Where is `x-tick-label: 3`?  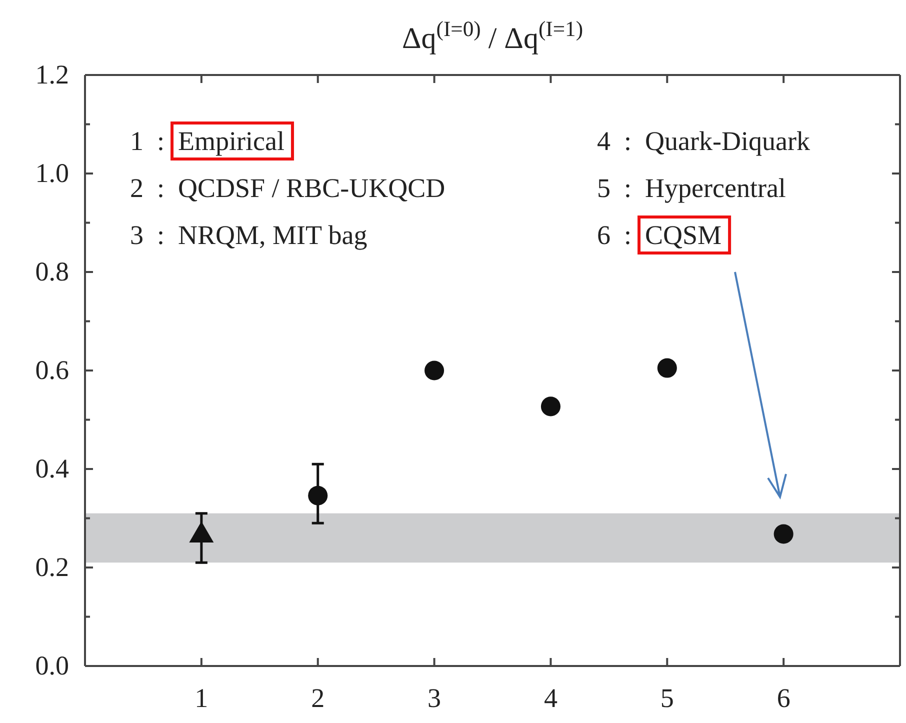 x-tick-label: 3 is located at coordinates (435, 698).